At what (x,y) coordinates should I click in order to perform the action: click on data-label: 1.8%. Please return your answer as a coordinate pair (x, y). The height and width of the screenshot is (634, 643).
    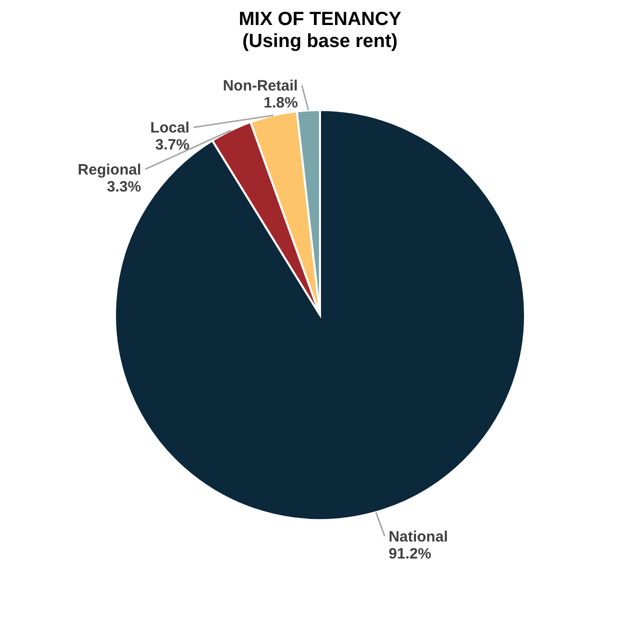
    Looking at the image, I should click on (281, 103).